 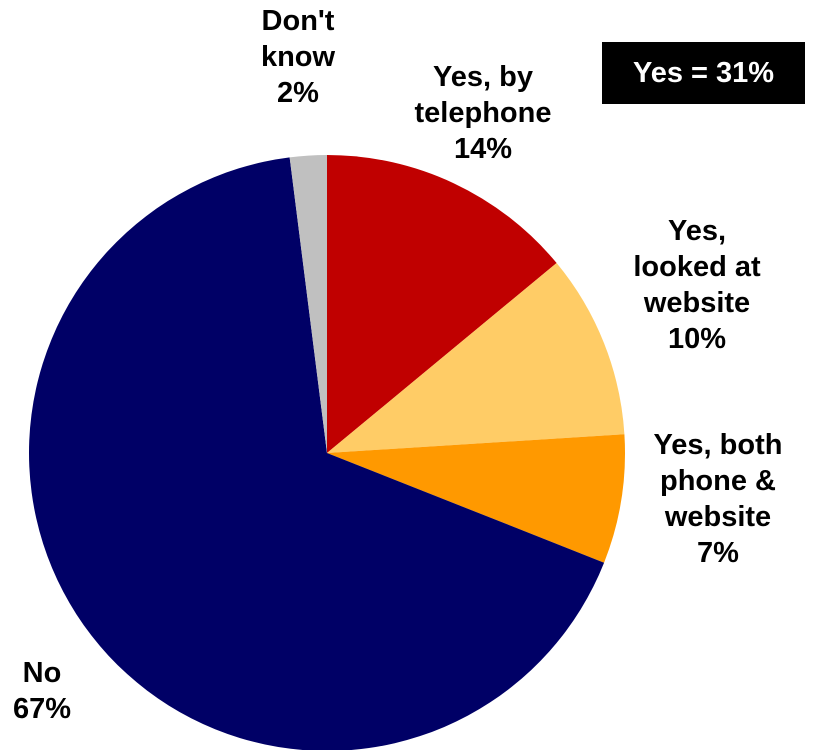 I want to click on pie-slice-dont-know, so click(x=308, y=304).